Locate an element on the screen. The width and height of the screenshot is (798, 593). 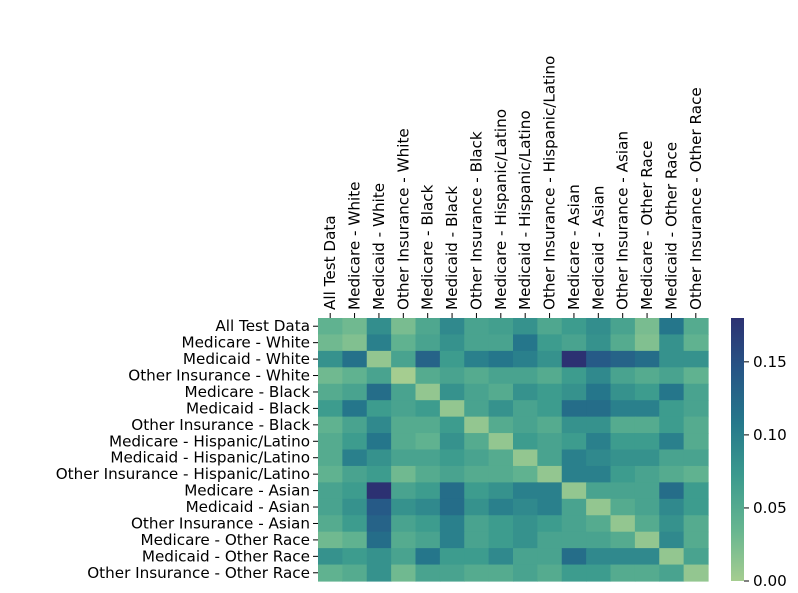
x-tick-label: Medicaid - White is located at coordinates (379, 246).